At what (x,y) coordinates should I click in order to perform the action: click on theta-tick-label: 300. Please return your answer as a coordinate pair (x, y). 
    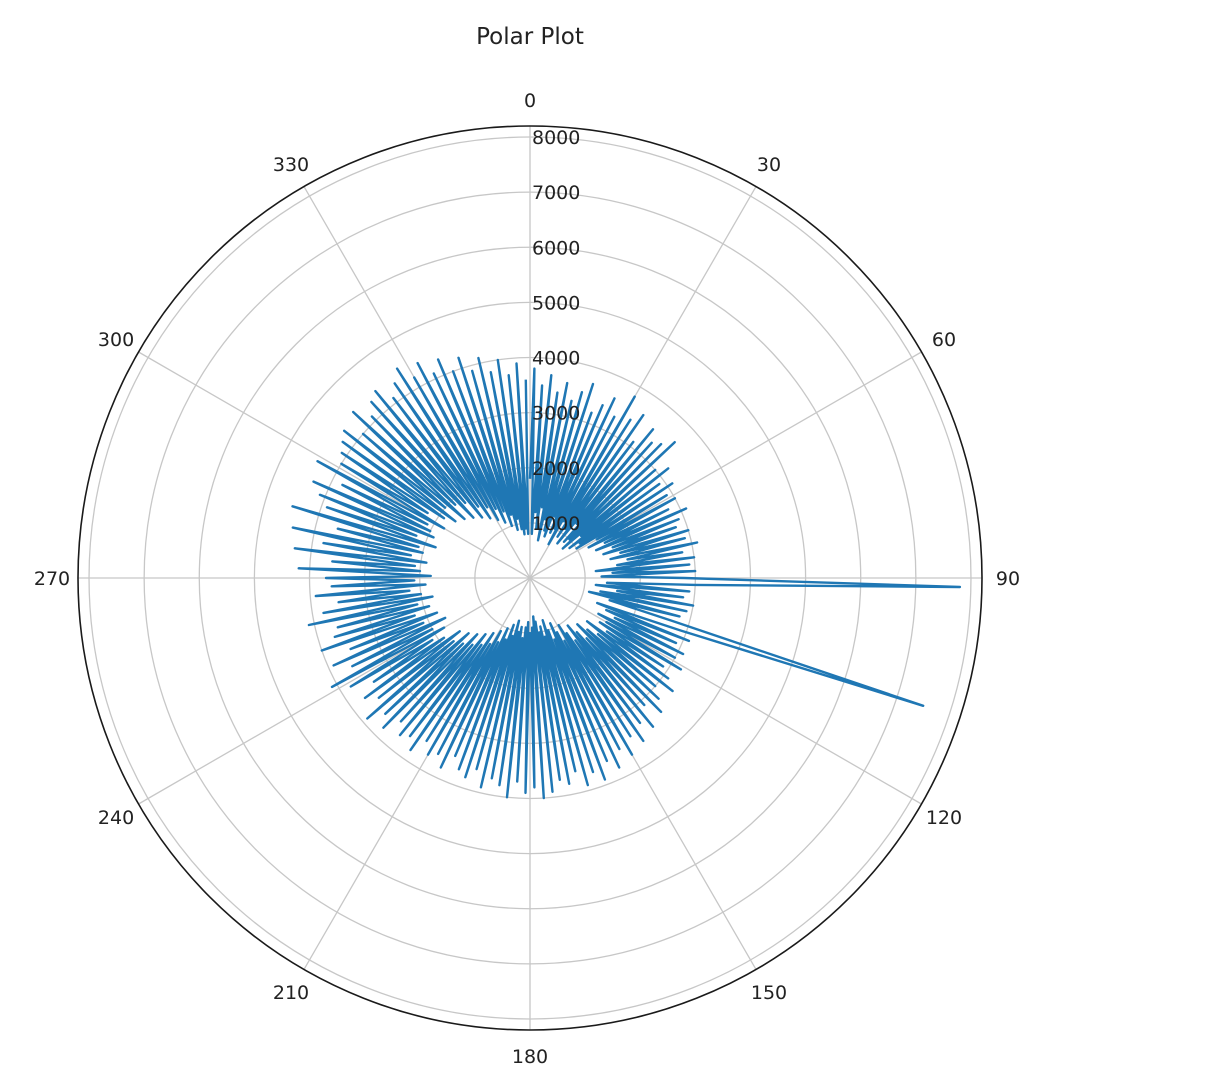
    Looking at the image, I should click on (116, 340).